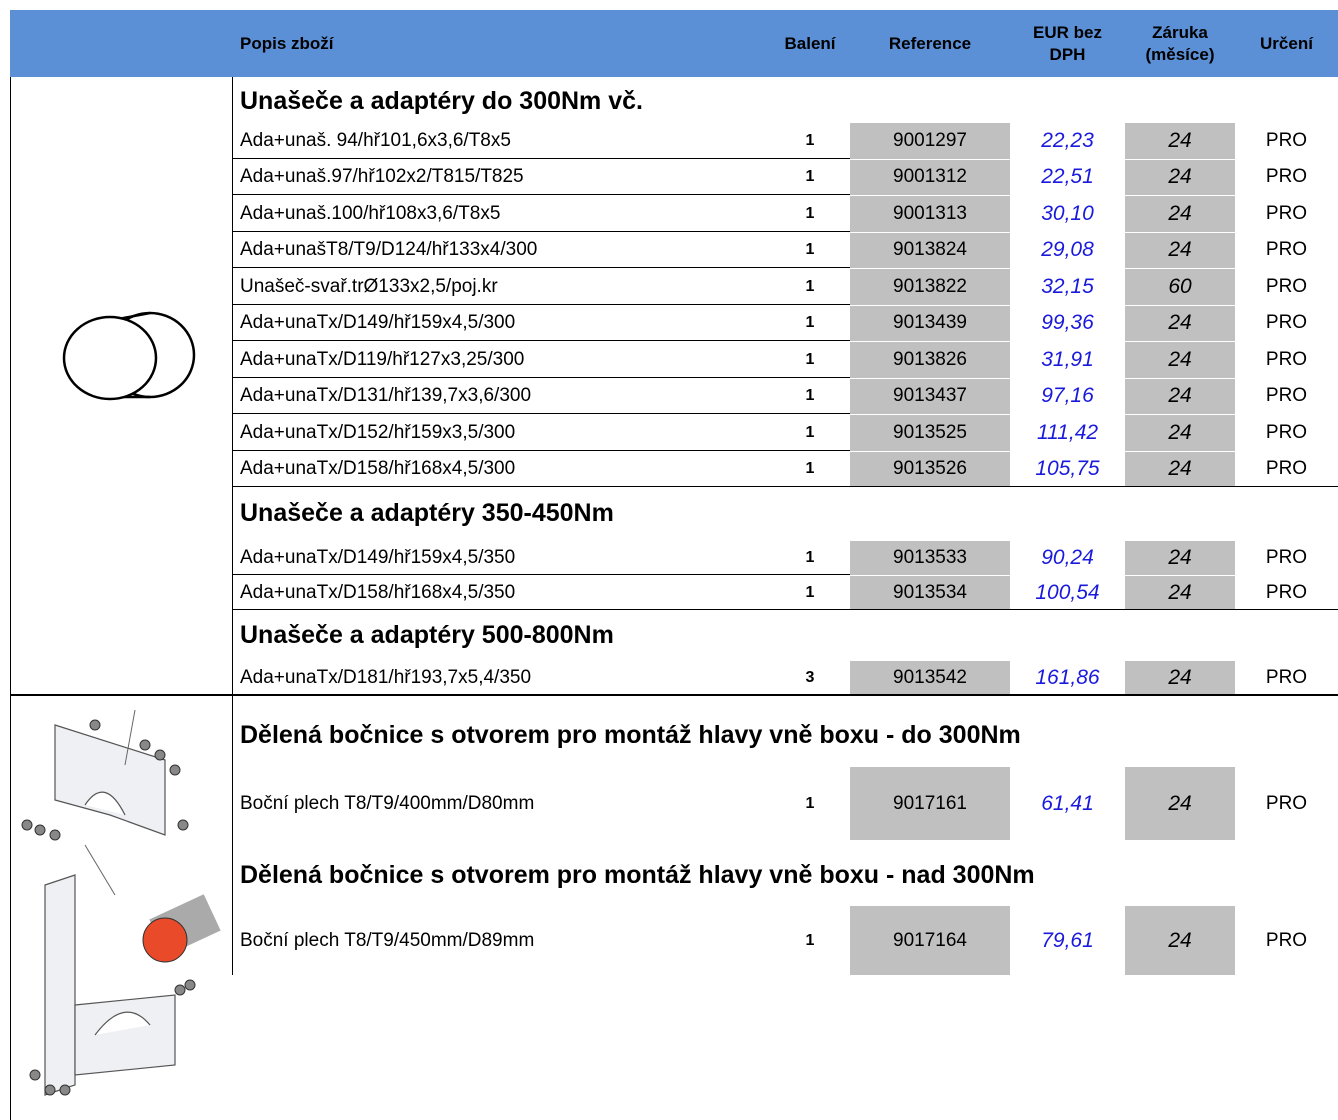 Image resolution: width=1338 pixels, height=1120 pixels. I want to click on price: 90,24, so click(1067, 557).